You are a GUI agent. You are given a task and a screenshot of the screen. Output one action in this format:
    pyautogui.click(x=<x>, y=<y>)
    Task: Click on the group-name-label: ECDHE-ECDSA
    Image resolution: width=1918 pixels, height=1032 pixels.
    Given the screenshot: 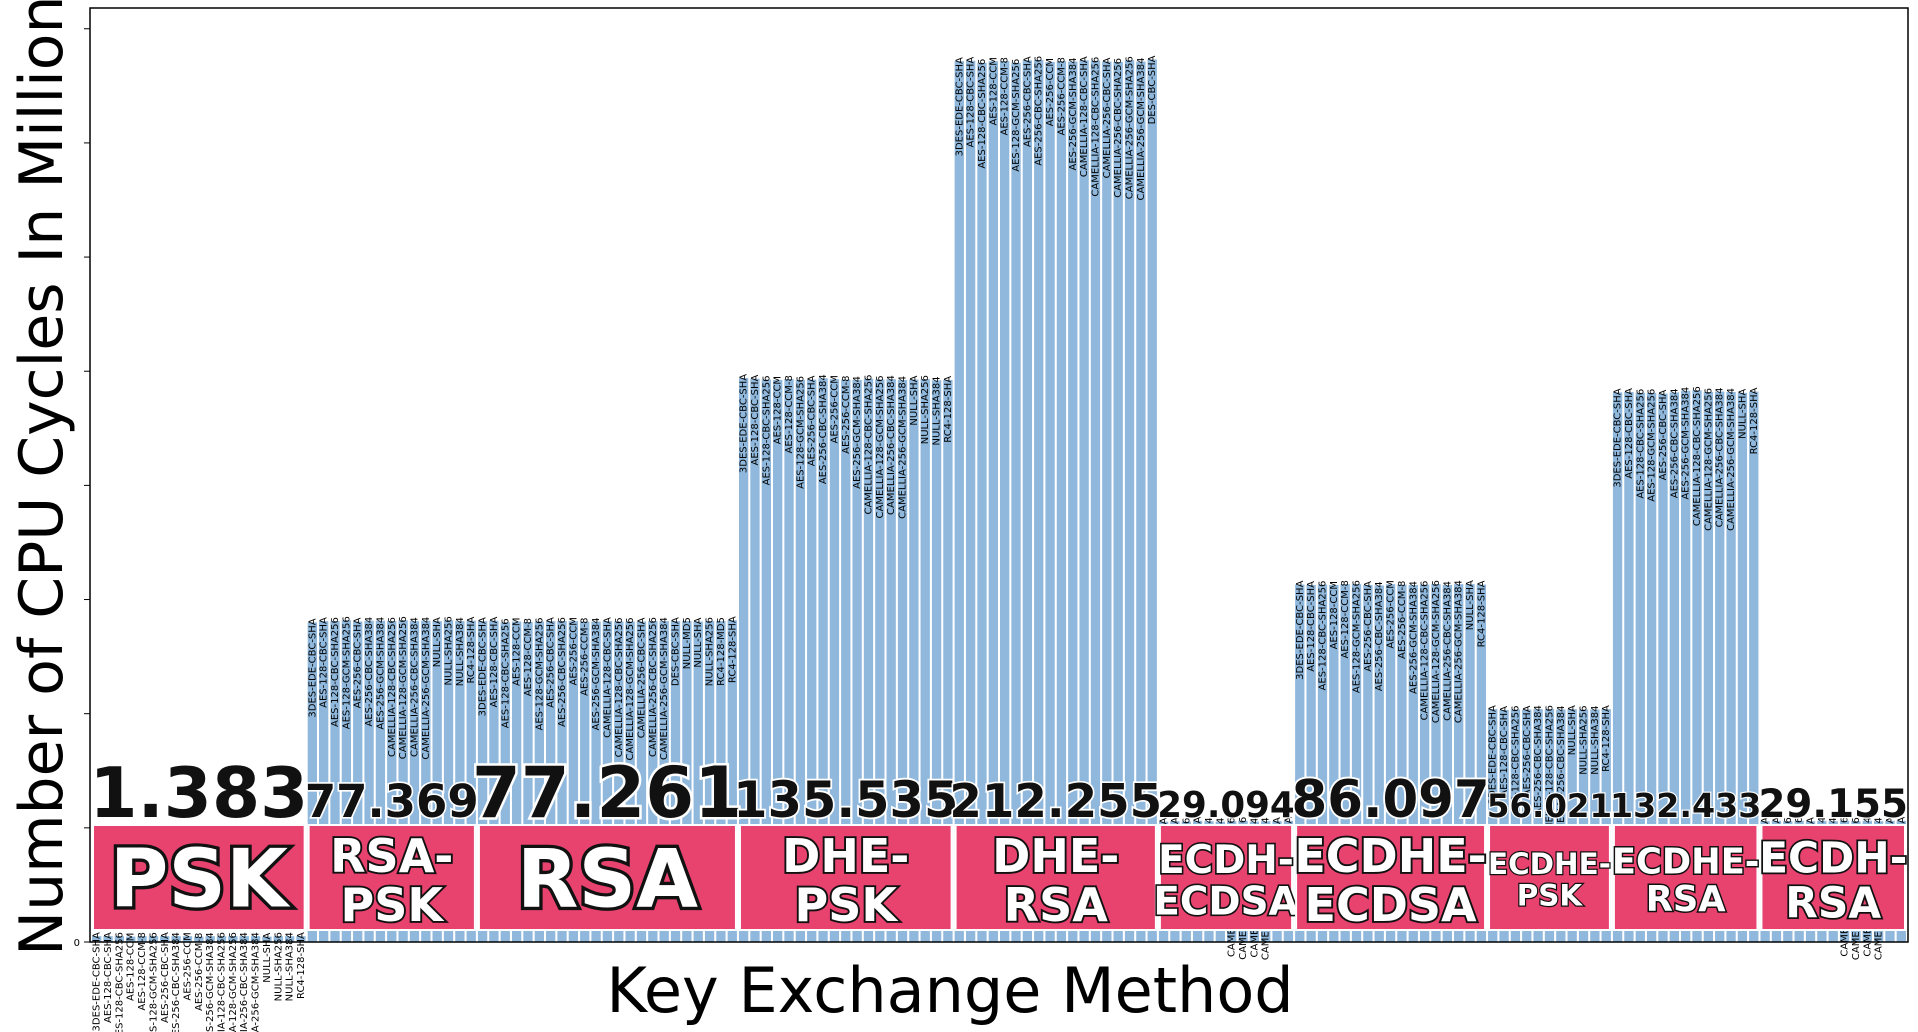 What is the action you would take?
    pyautogui.click(x=1390, y=880)
    